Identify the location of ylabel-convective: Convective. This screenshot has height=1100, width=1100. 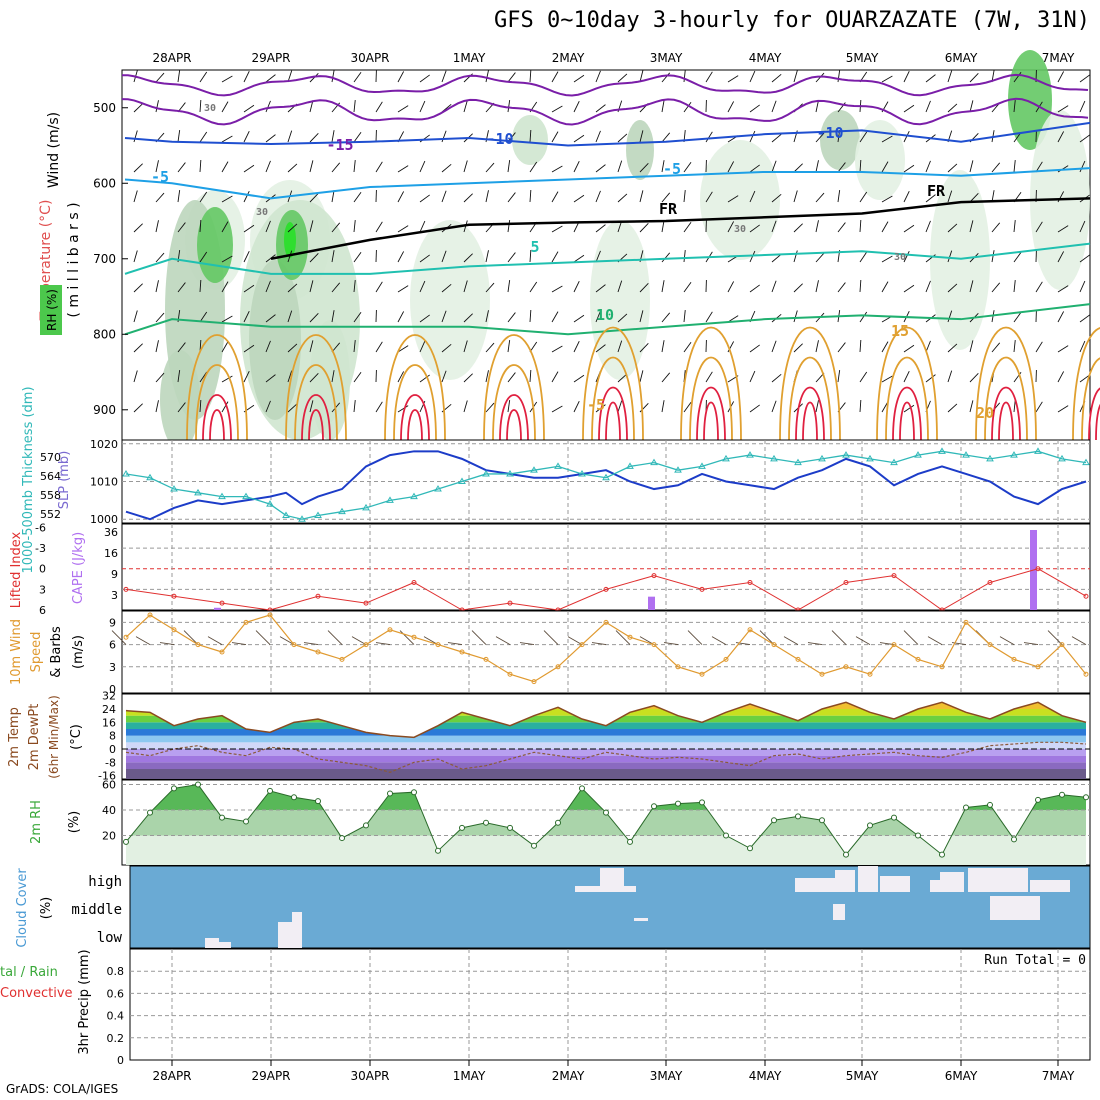
(36, 993).